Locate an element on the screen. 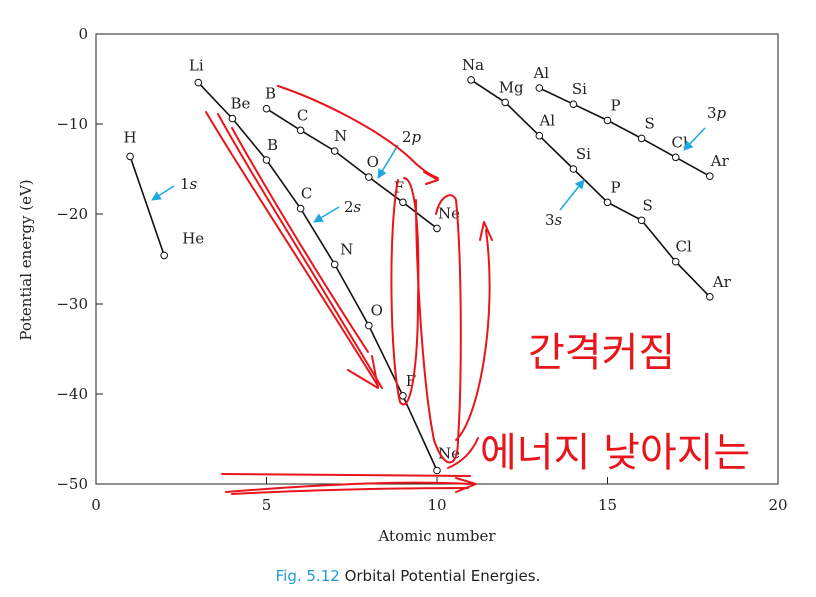 The width and height of the screenshot is (816, 597). x-tick-label: 10 is located at coordinates (436, 505).